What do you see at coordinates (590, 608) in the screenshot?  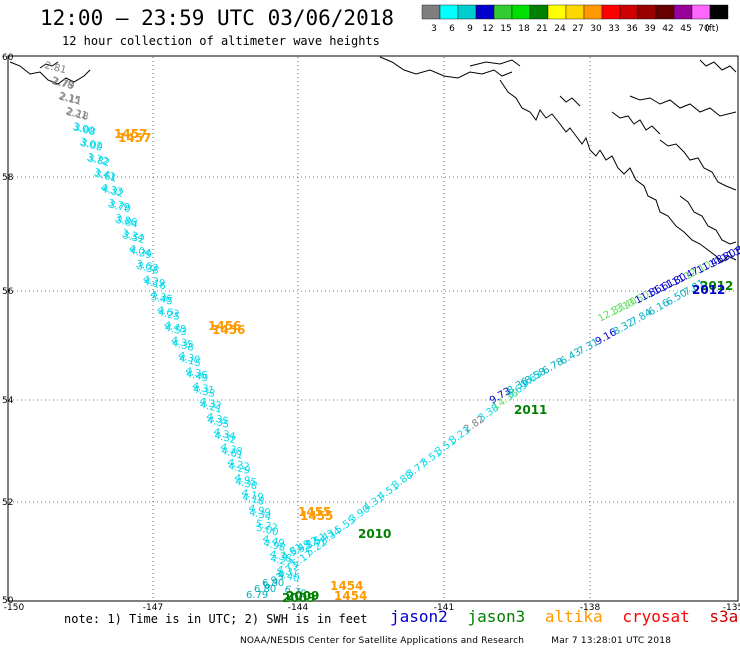 I see `lon-tick-label: -138` at bounding box center [590, 608].